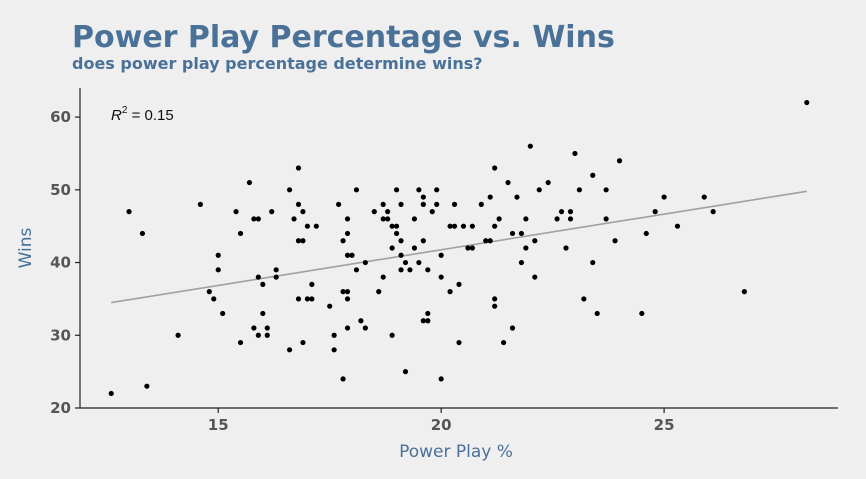 The width and height of the screenshot is (866, 479). I want to click on y-ticks: 20 30 40 50 60, so click(65, 262).